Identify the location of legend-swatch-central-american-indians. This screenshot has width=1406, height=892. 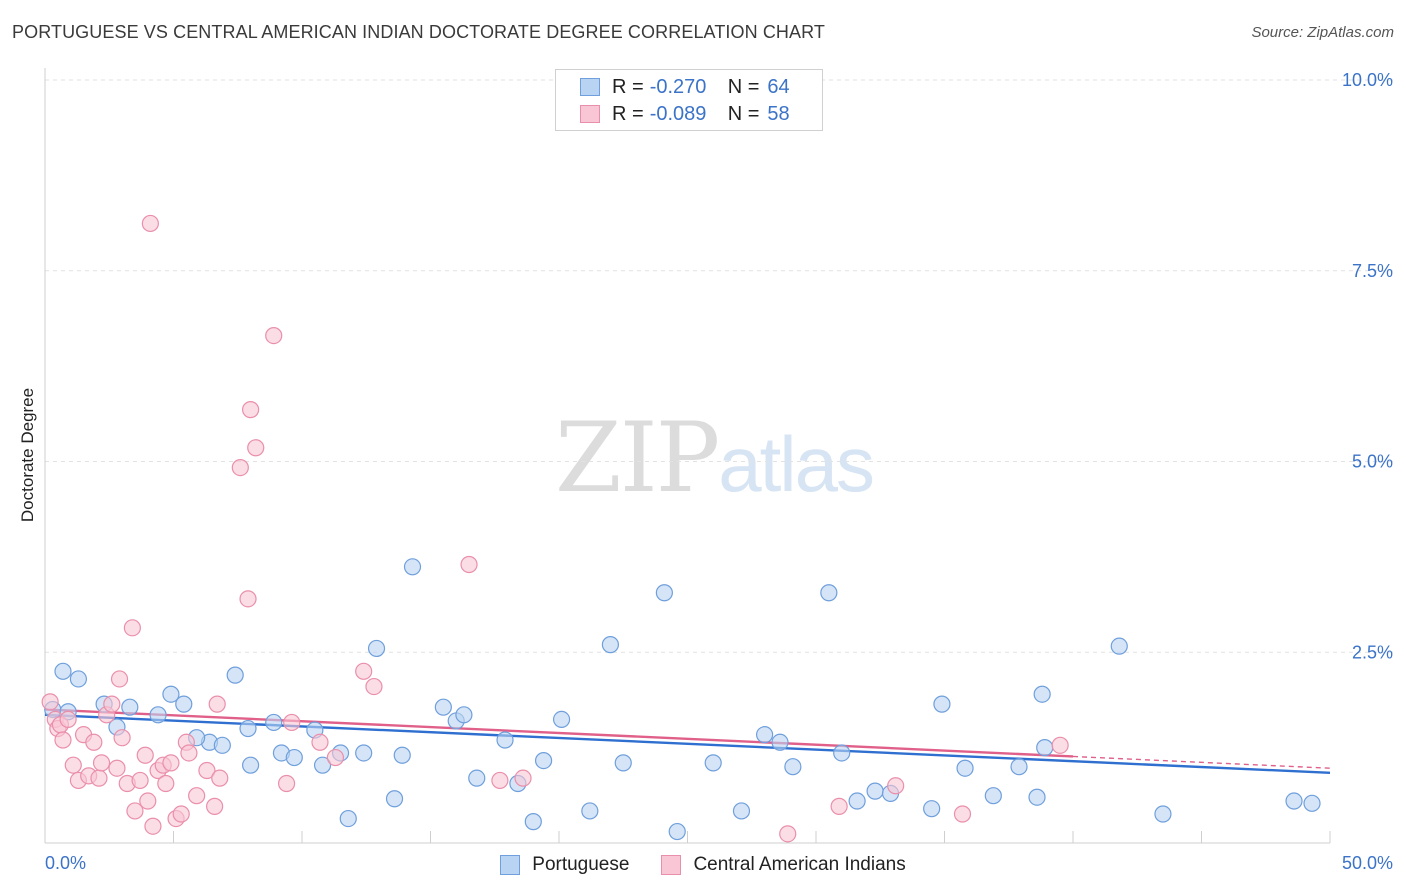
(590, 114).